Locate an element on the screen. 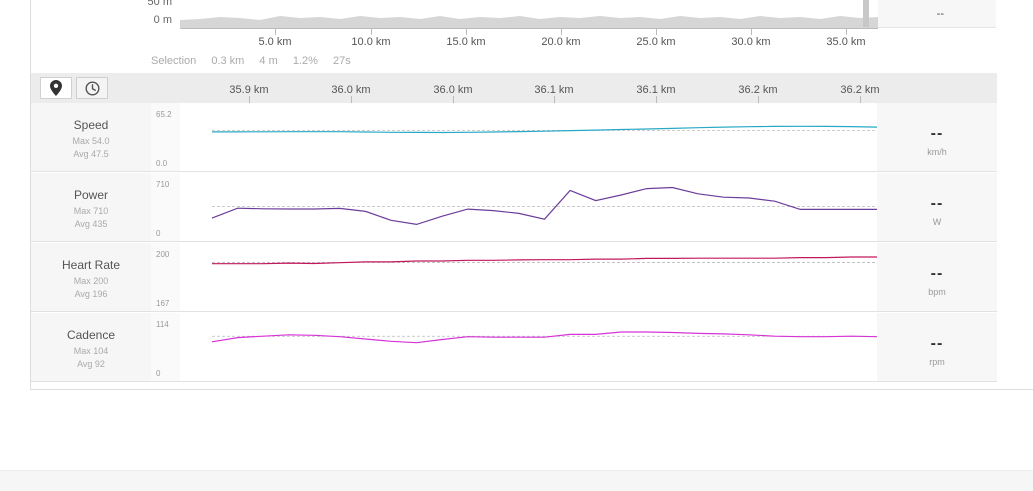 The height and width of the screenshot is (491, 1033). metric-max: Max 710 is located at coordinates (91, 211).